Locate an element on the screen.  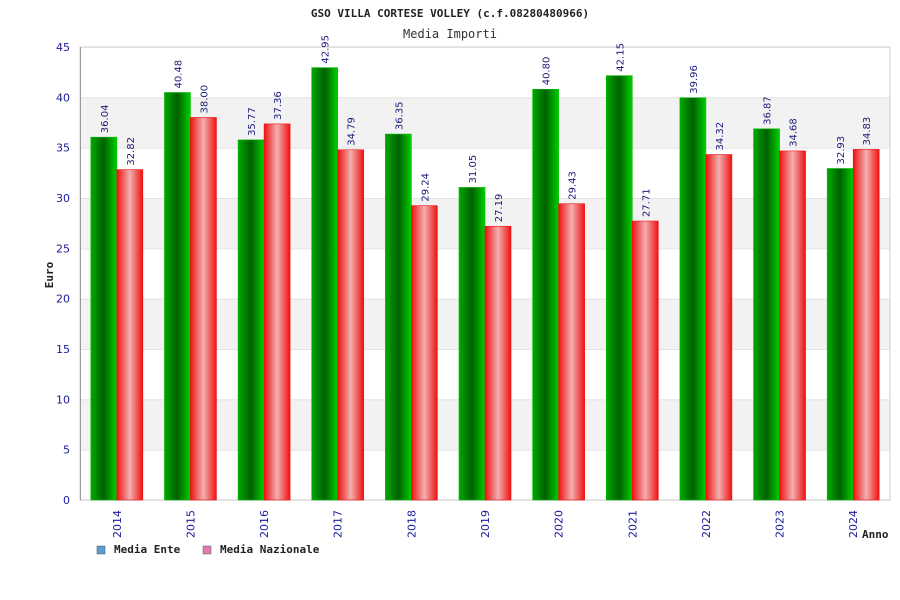
y-tick-label: 5 is located at coordinates (66, 450).